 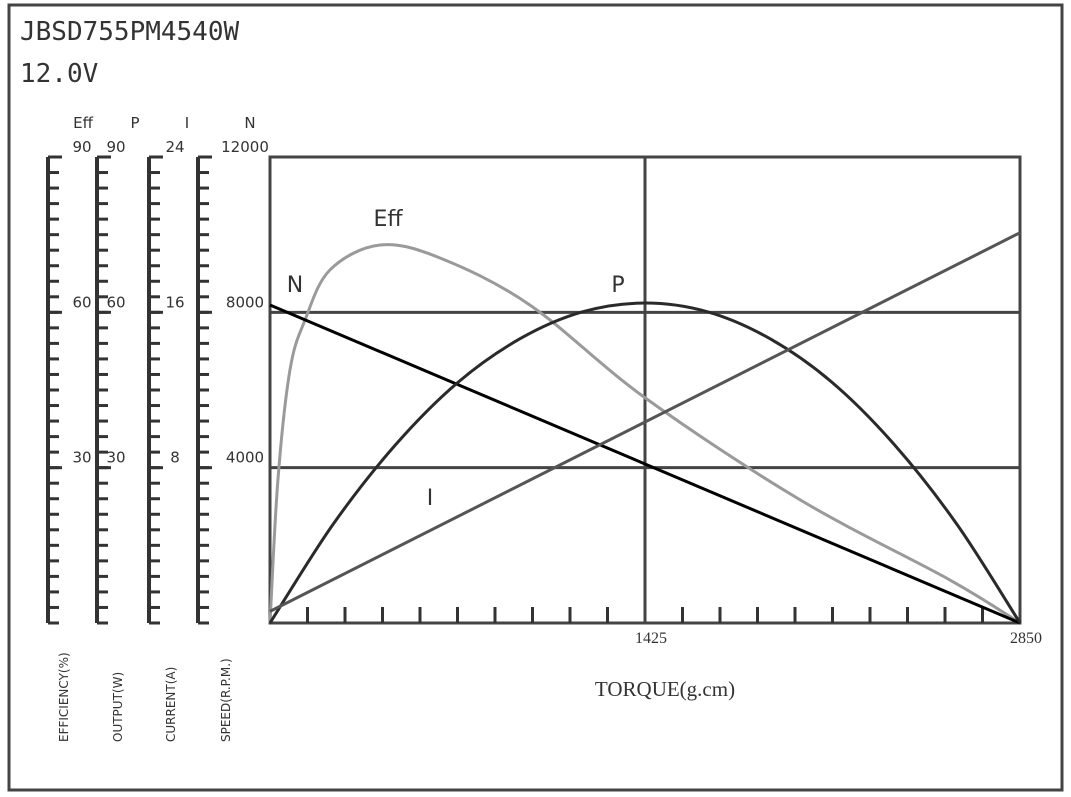 I want to click on series-label: Eff, so click(x=388, y=219).